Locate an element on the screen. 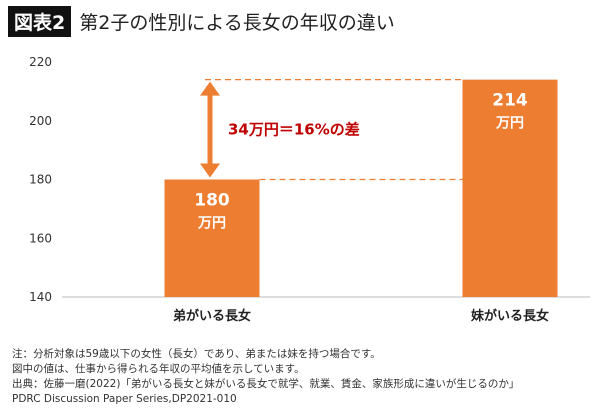 Image resolution: width=600 pixels, height=410 pixels. arrow-head-up is located at coordinates (210, 88).